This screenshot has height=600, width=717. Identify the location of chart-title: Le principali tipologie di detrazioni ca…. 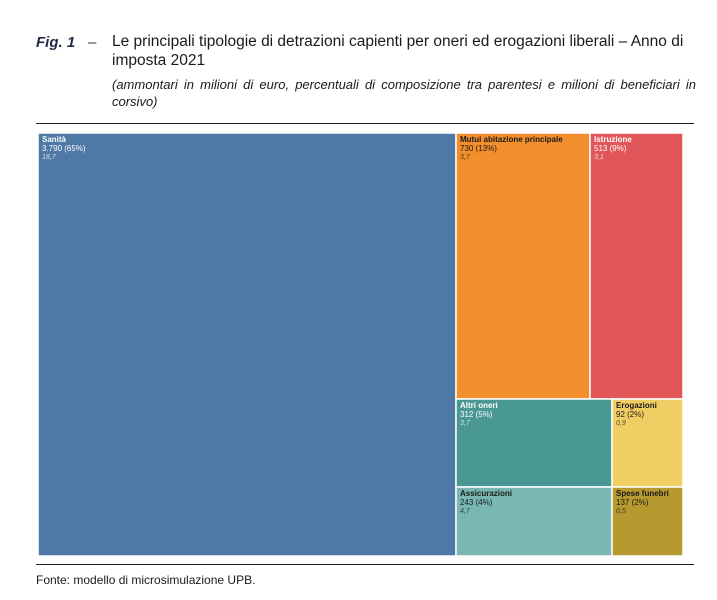
(398, 51).